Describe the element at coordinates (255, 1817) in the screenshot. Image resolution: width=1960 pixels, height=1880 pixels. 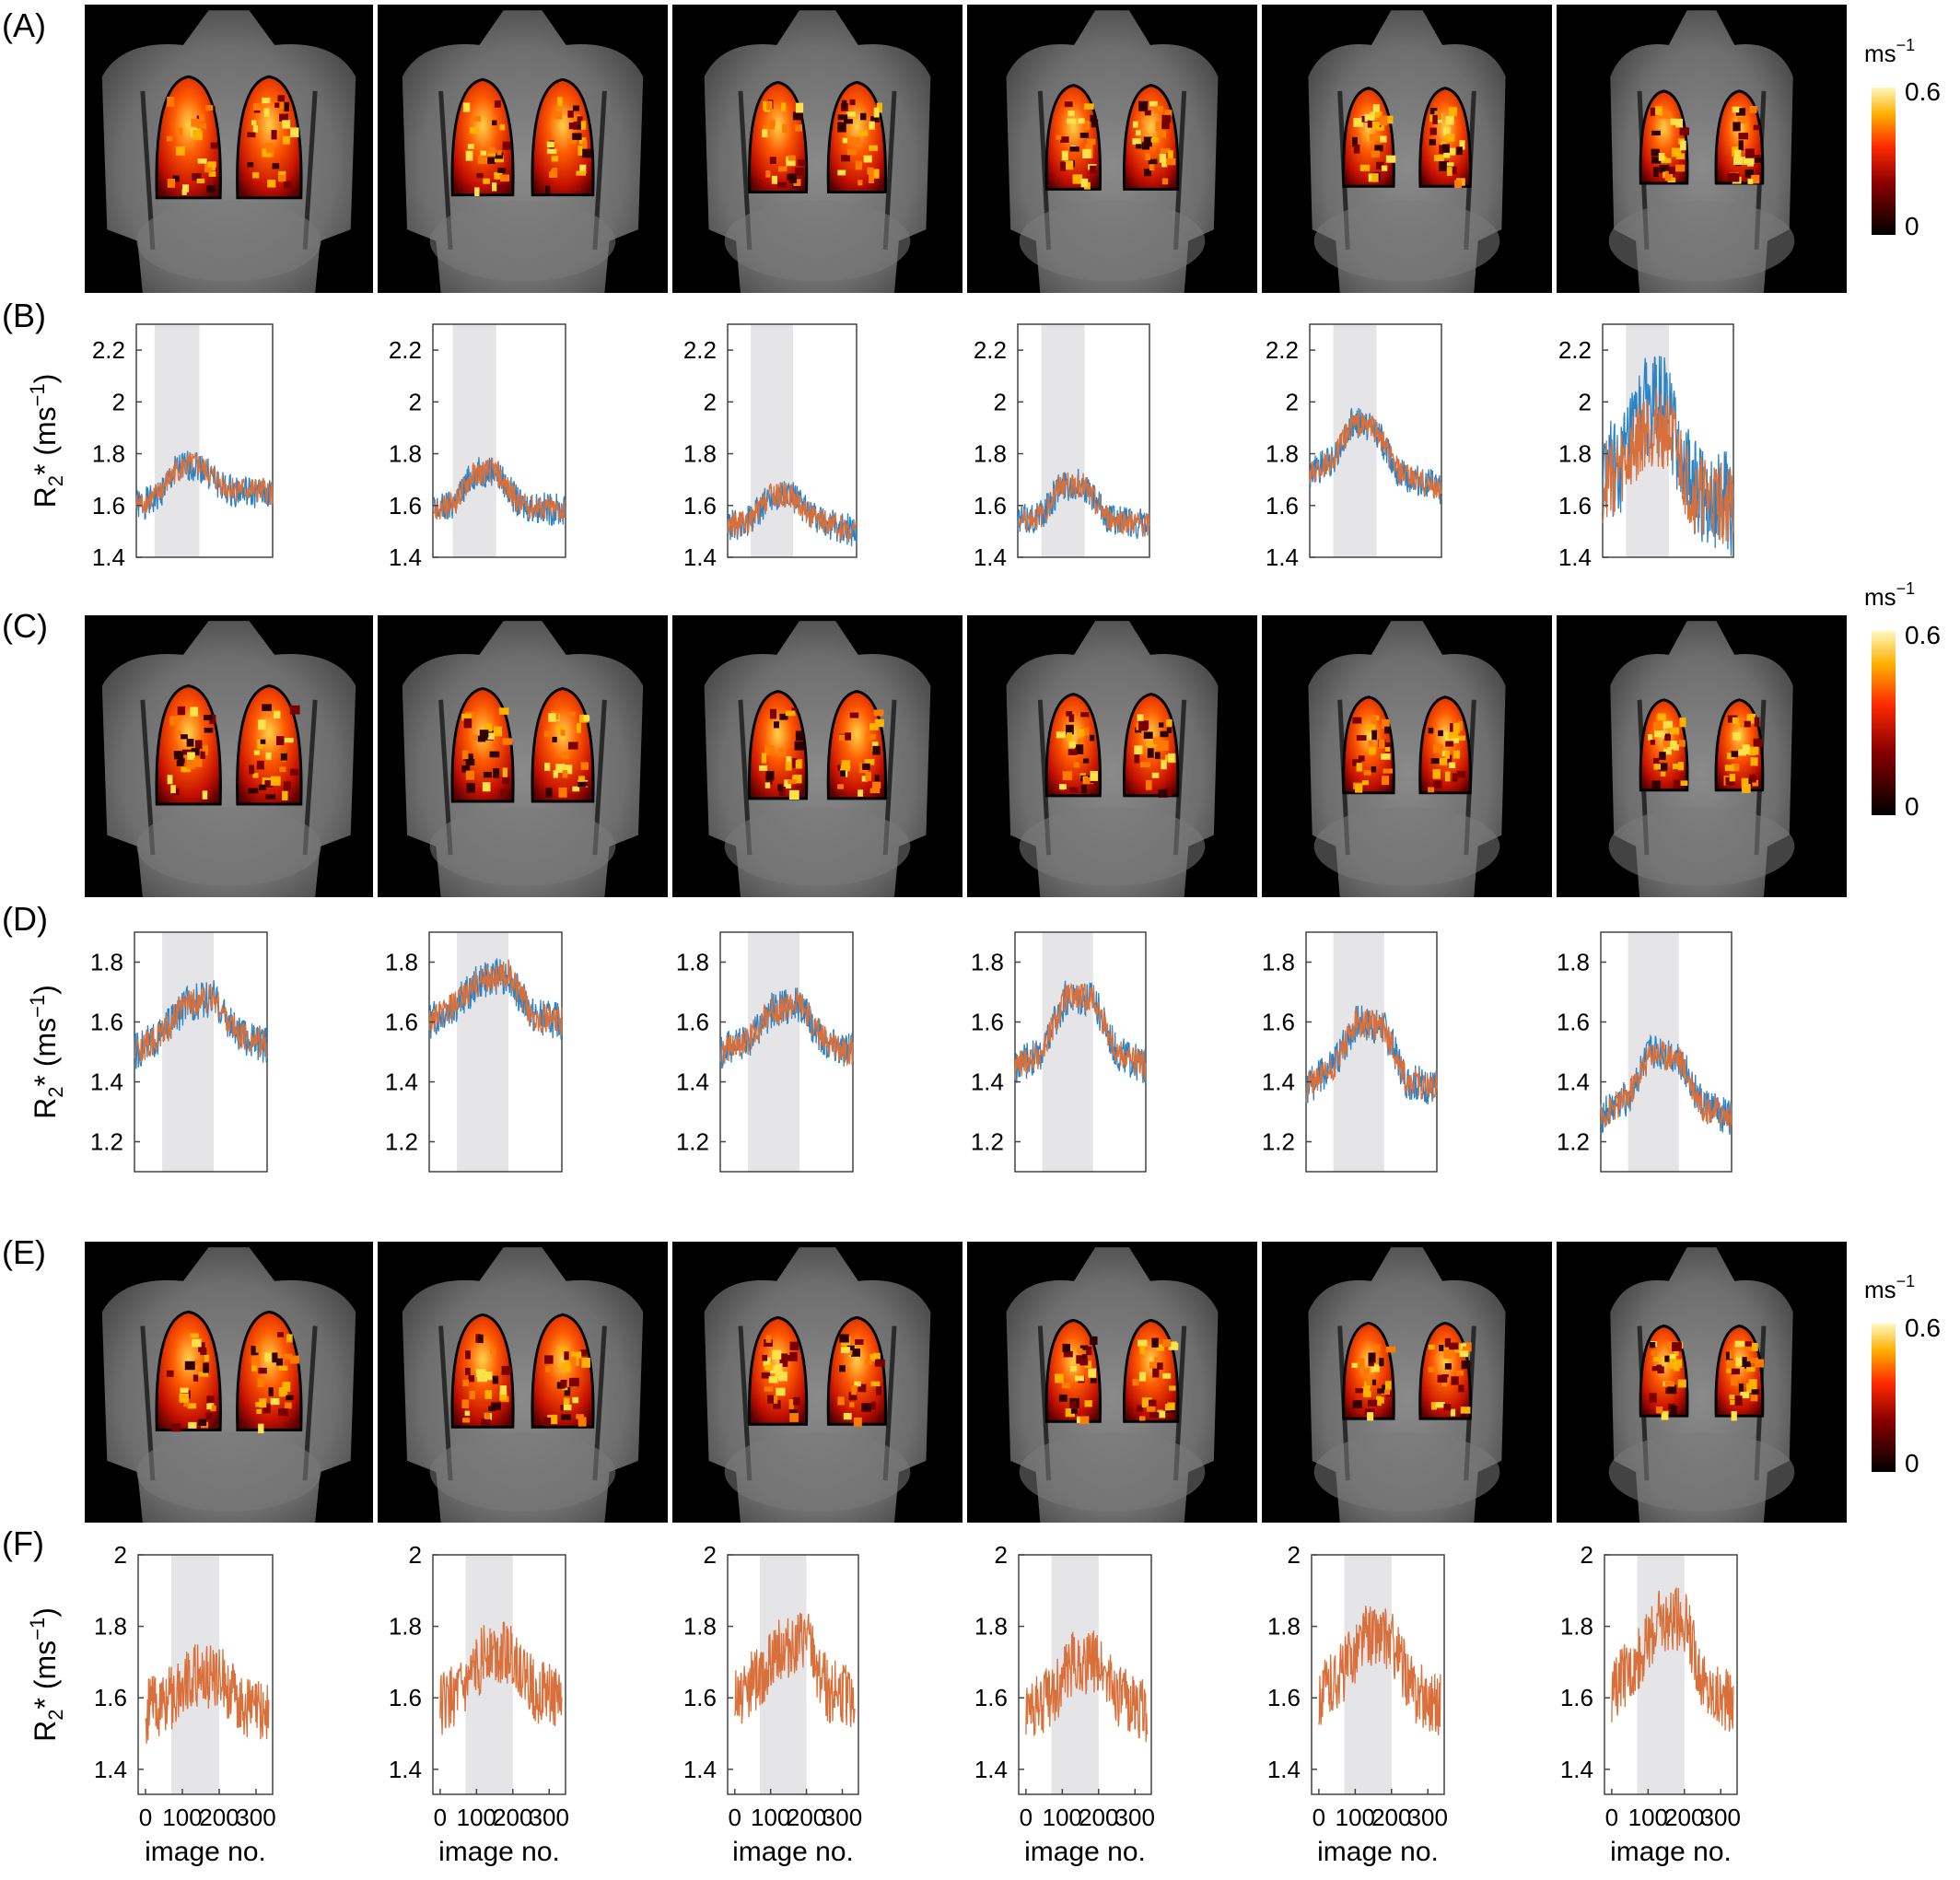
I see `x-tick-label: 300` at that location.